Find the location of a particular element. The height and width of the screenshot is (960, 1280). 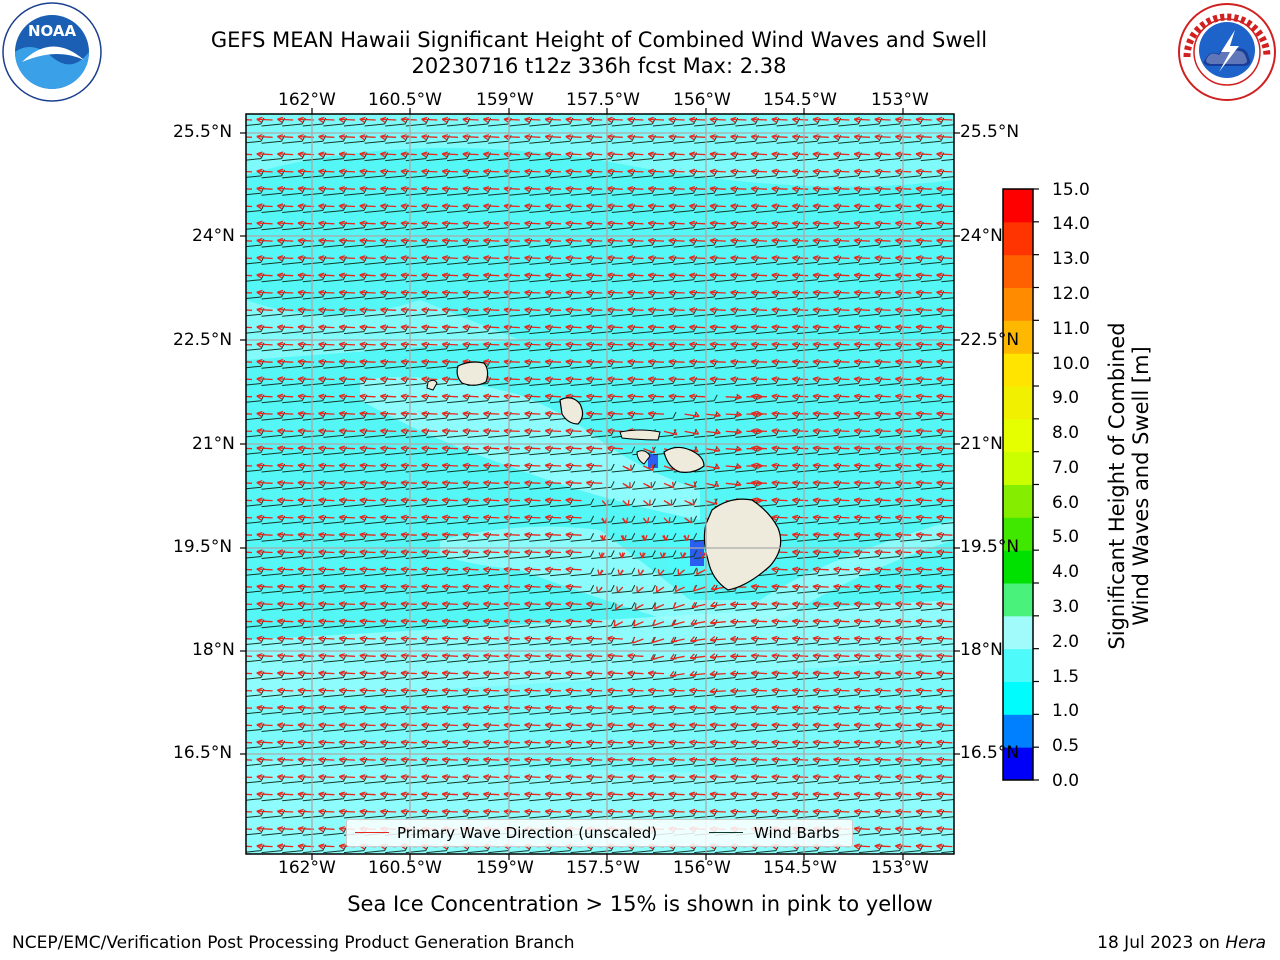

colorbar-tick: 1.5 is located at coordinates (1066, 677).